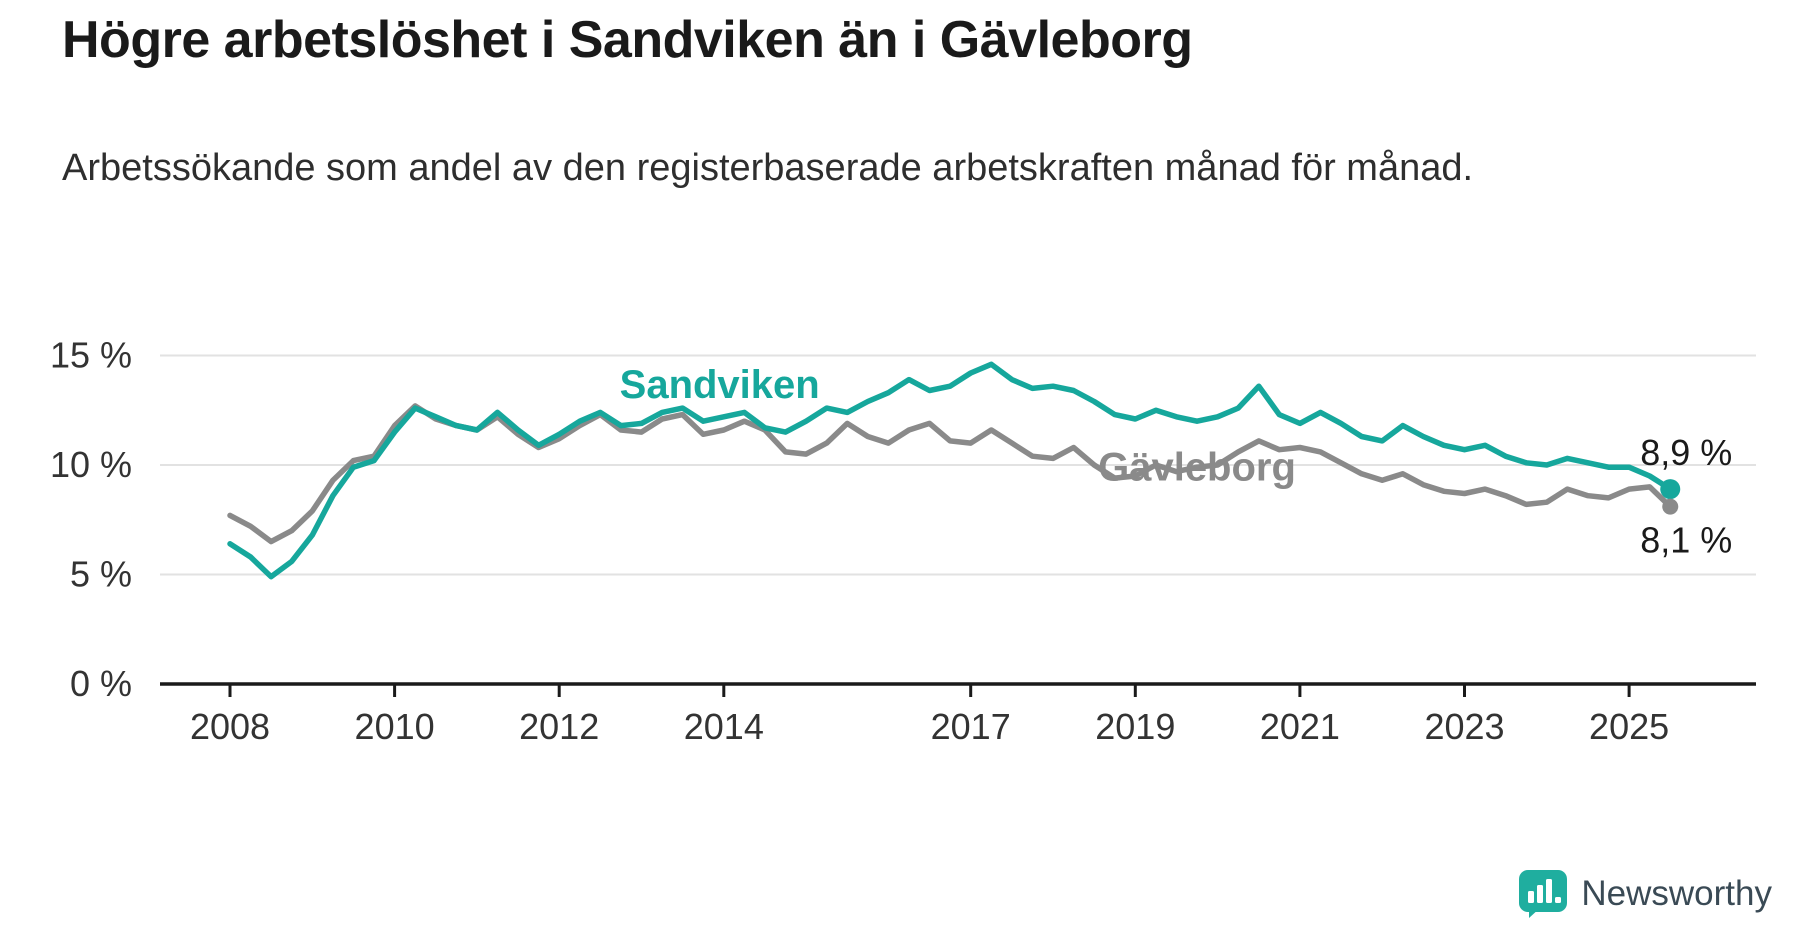 This screenshot has width=1800, height=948. What do you see at coordinates (1197, 467) in the screenshot?
I see `series-label-Gävleborg: Gävleborg` at bounding box center [1197, 467].